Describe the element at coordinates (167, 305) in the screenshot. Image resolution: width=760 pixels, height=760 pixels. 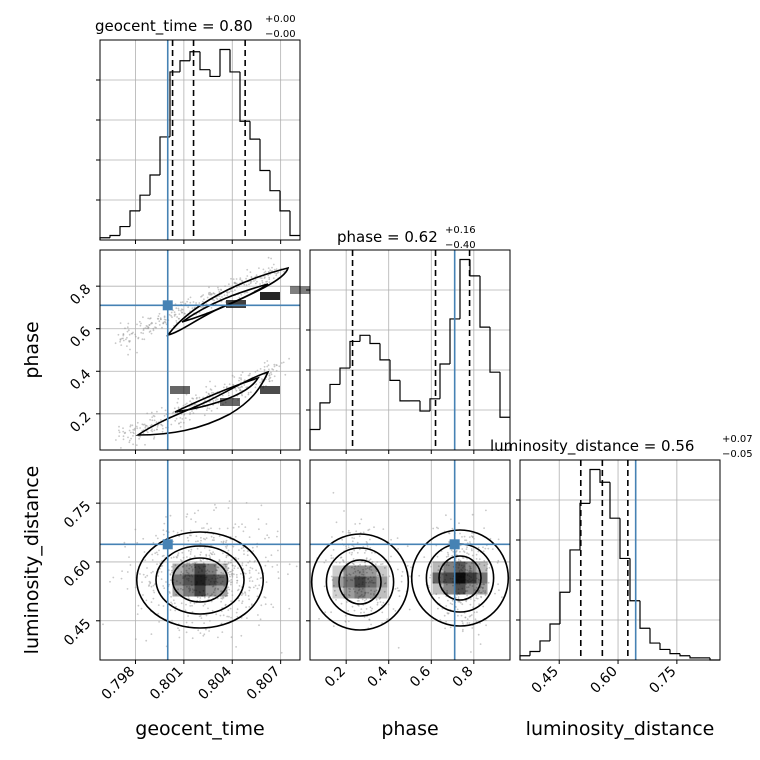
I see `truth-marker-geocent-time-vs-phase` at that location.